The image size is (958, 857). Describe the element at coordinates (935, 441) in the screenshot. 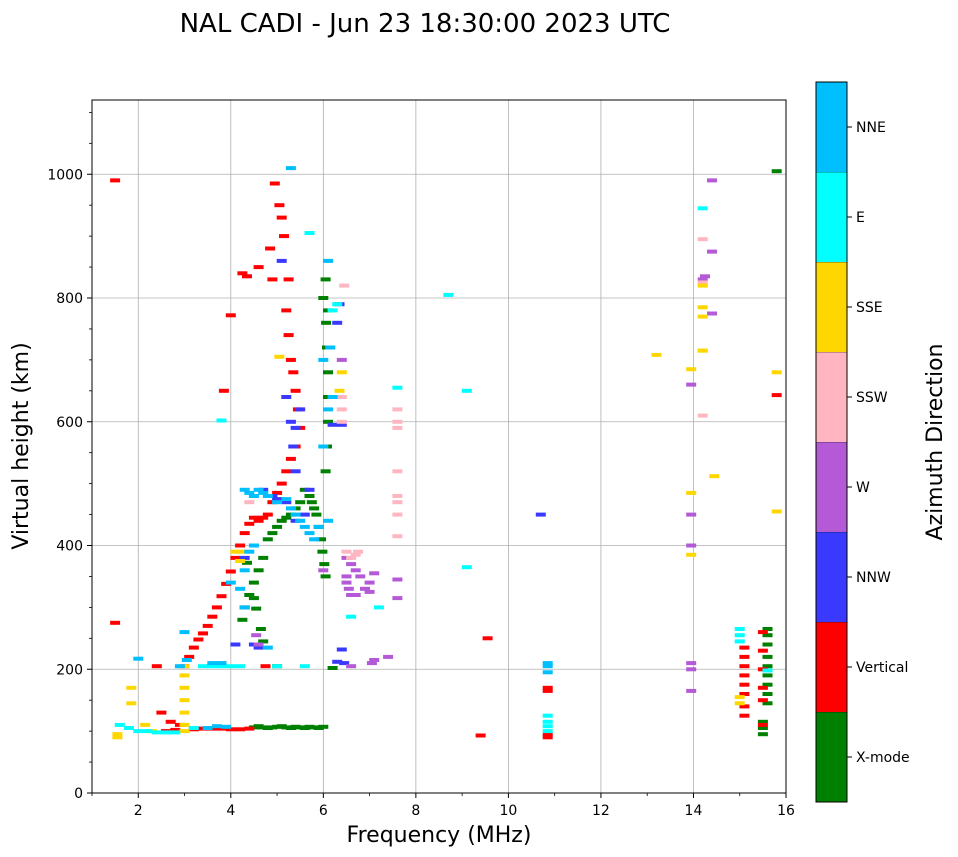

I see `colorbar-label: Azimuth Direction` at that location.